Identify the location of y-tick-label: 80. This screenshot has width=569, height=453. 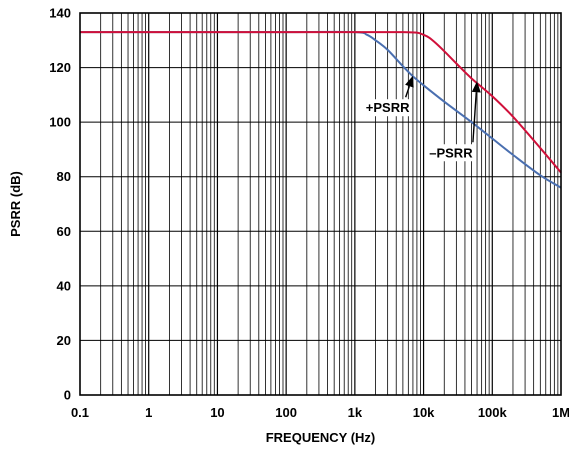
(64, 176).